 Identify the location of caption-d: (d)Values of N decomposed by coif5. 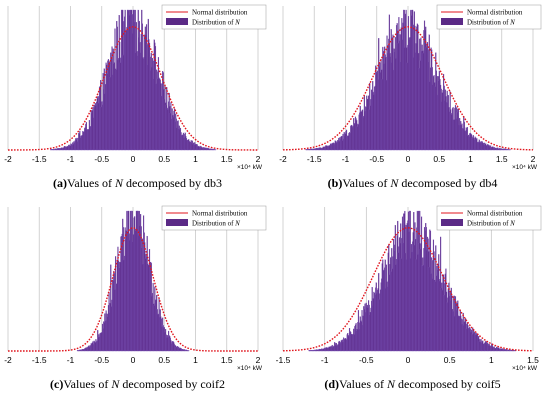
(412, 384).